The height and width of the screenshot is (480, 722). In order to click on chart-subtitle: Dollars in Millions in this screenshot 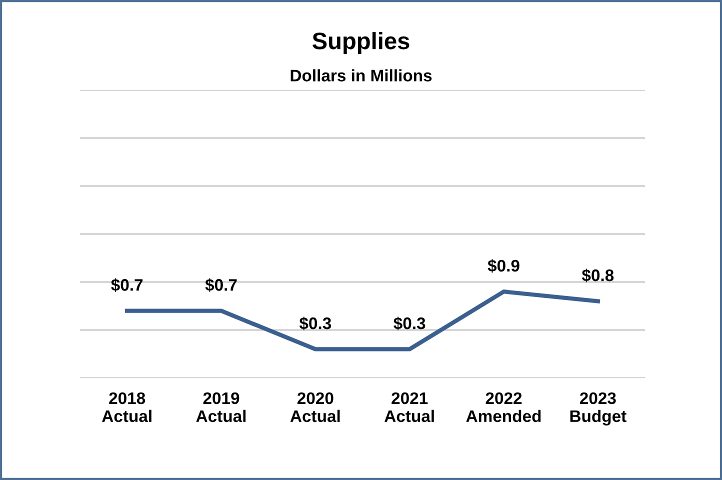, I will do `click(361, 75)`.